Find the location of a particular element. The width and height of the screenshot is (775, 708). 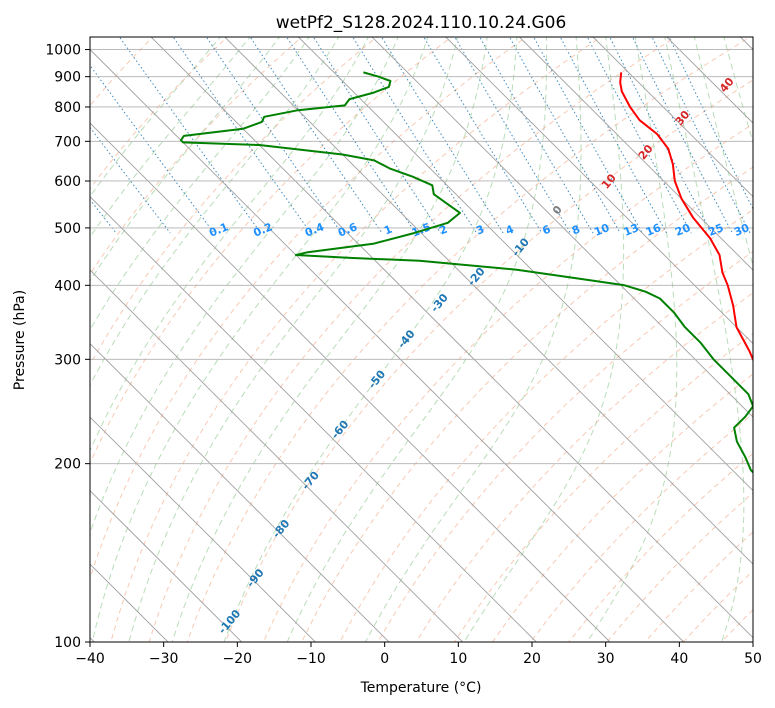

y-tick-label: 400 is located at coordinates (67, 286).